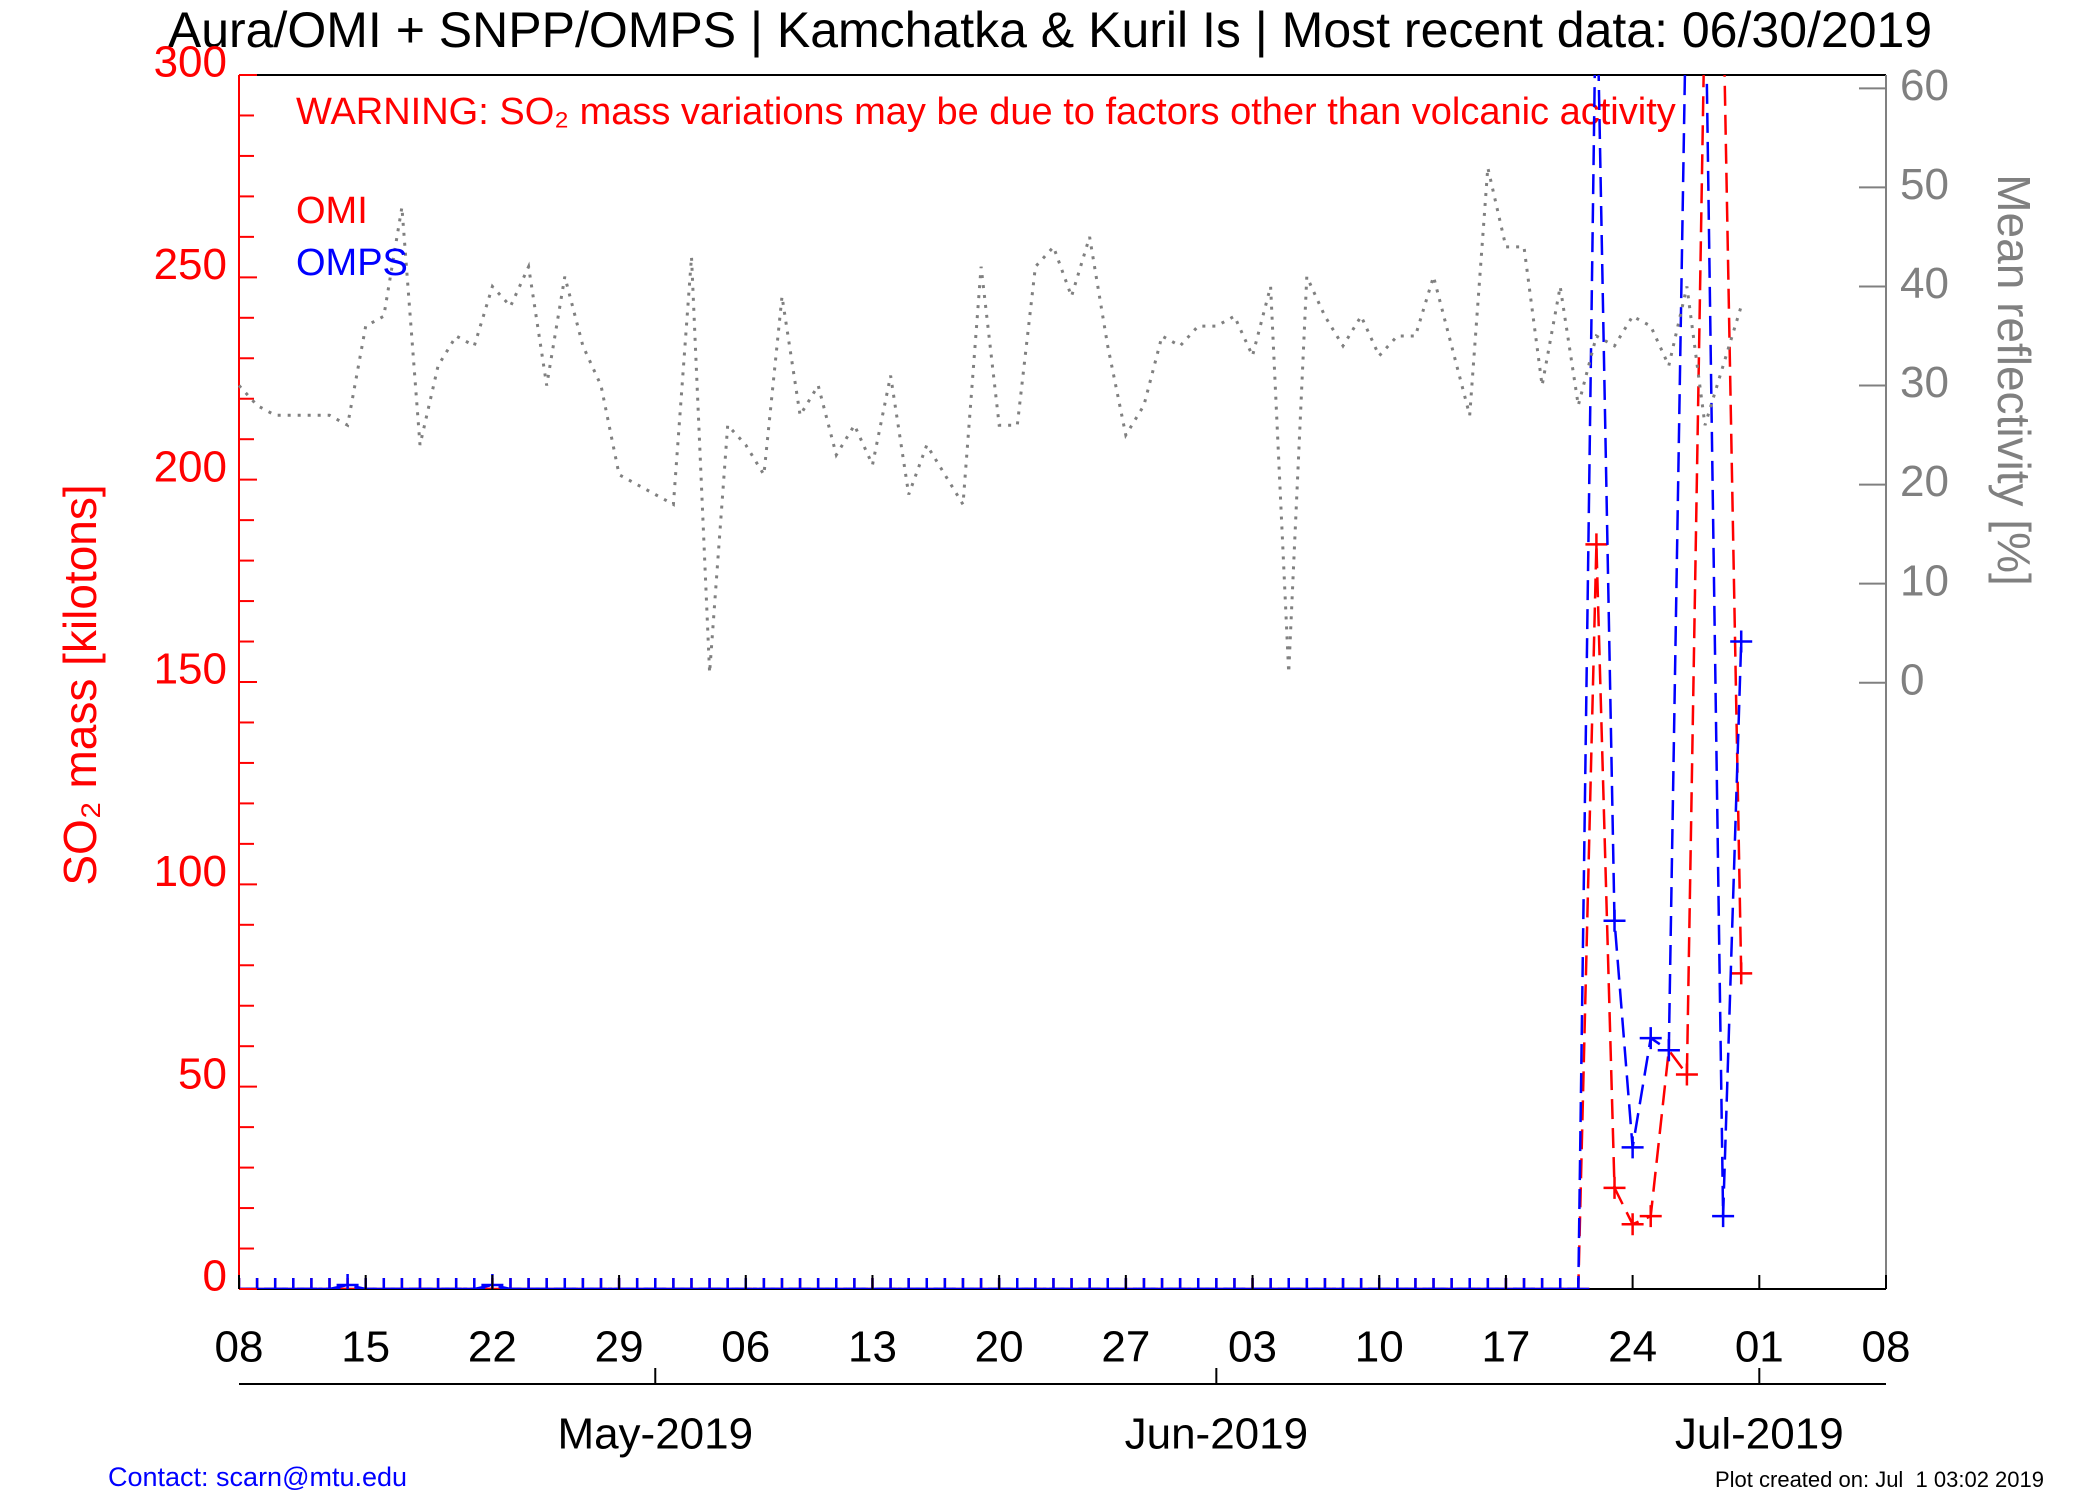  Describe the element at coordinates (1924, 184) in the screenshot. I see `y2-tick-label: 50` at that location.